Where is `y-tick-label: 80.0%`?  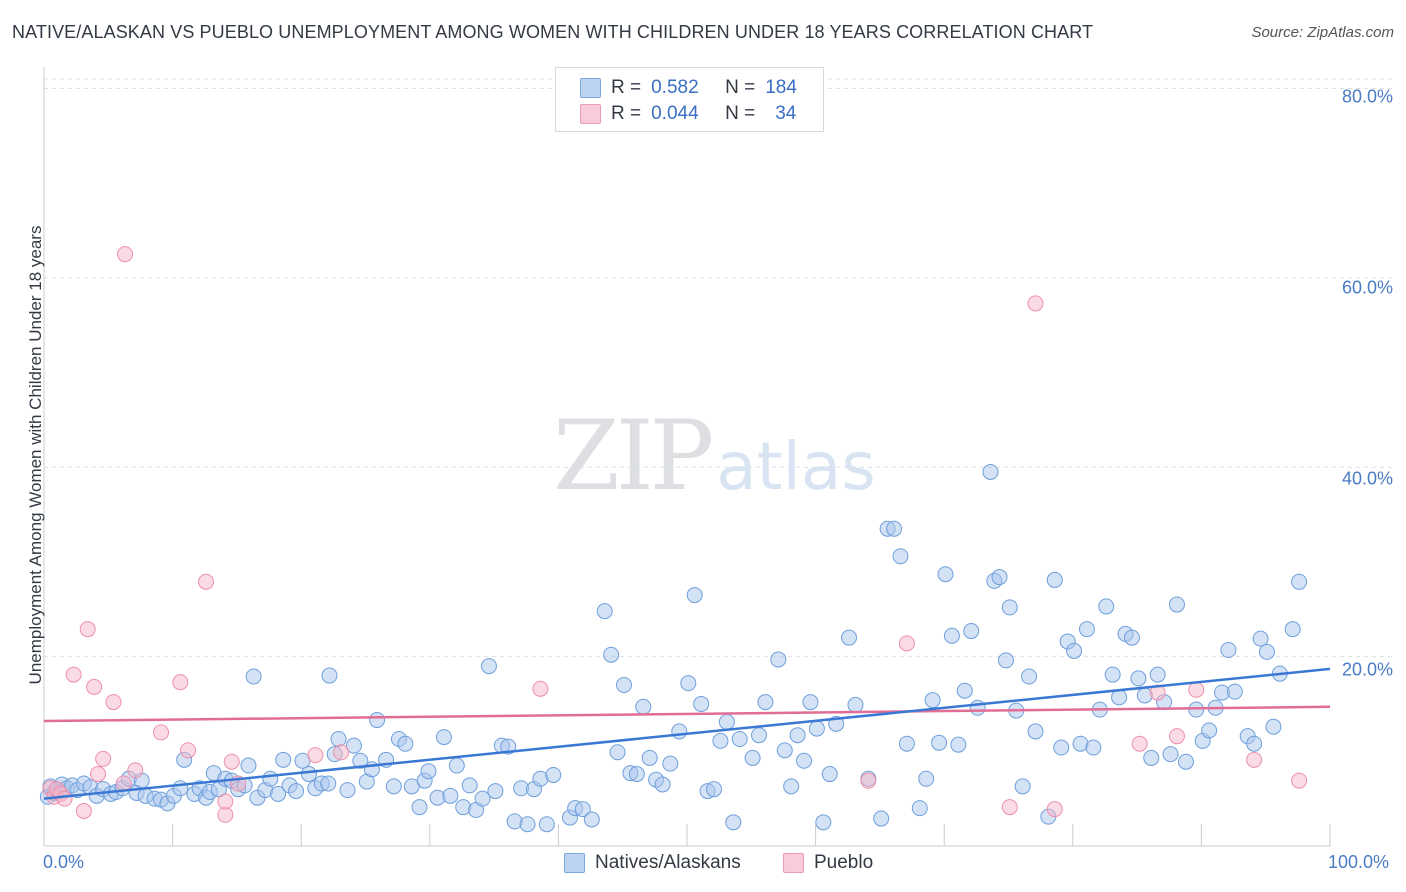 y-tick-label: 80.0% is located at coordinates (1367, 96).